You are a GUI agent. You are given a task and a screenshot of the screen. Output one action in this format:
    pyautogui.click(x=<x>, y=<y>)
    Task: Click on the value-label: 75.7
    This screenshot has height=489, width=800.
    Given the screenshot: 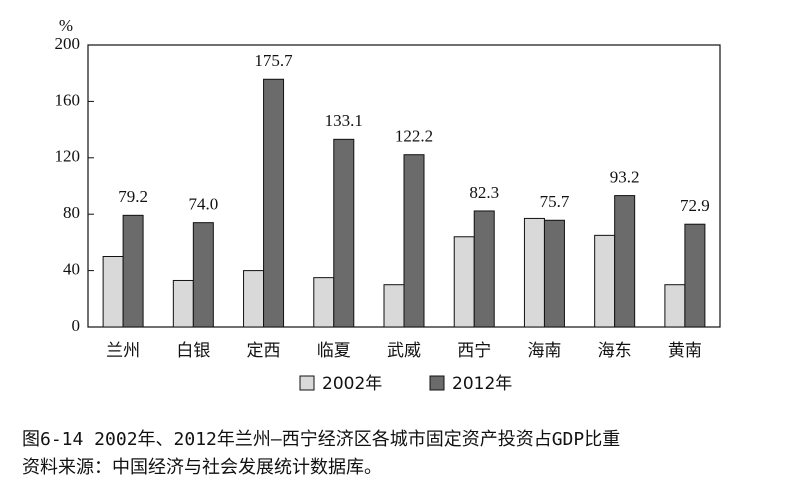 What is the action you would take?
    pyautogui.click(x=555, y=201)
    